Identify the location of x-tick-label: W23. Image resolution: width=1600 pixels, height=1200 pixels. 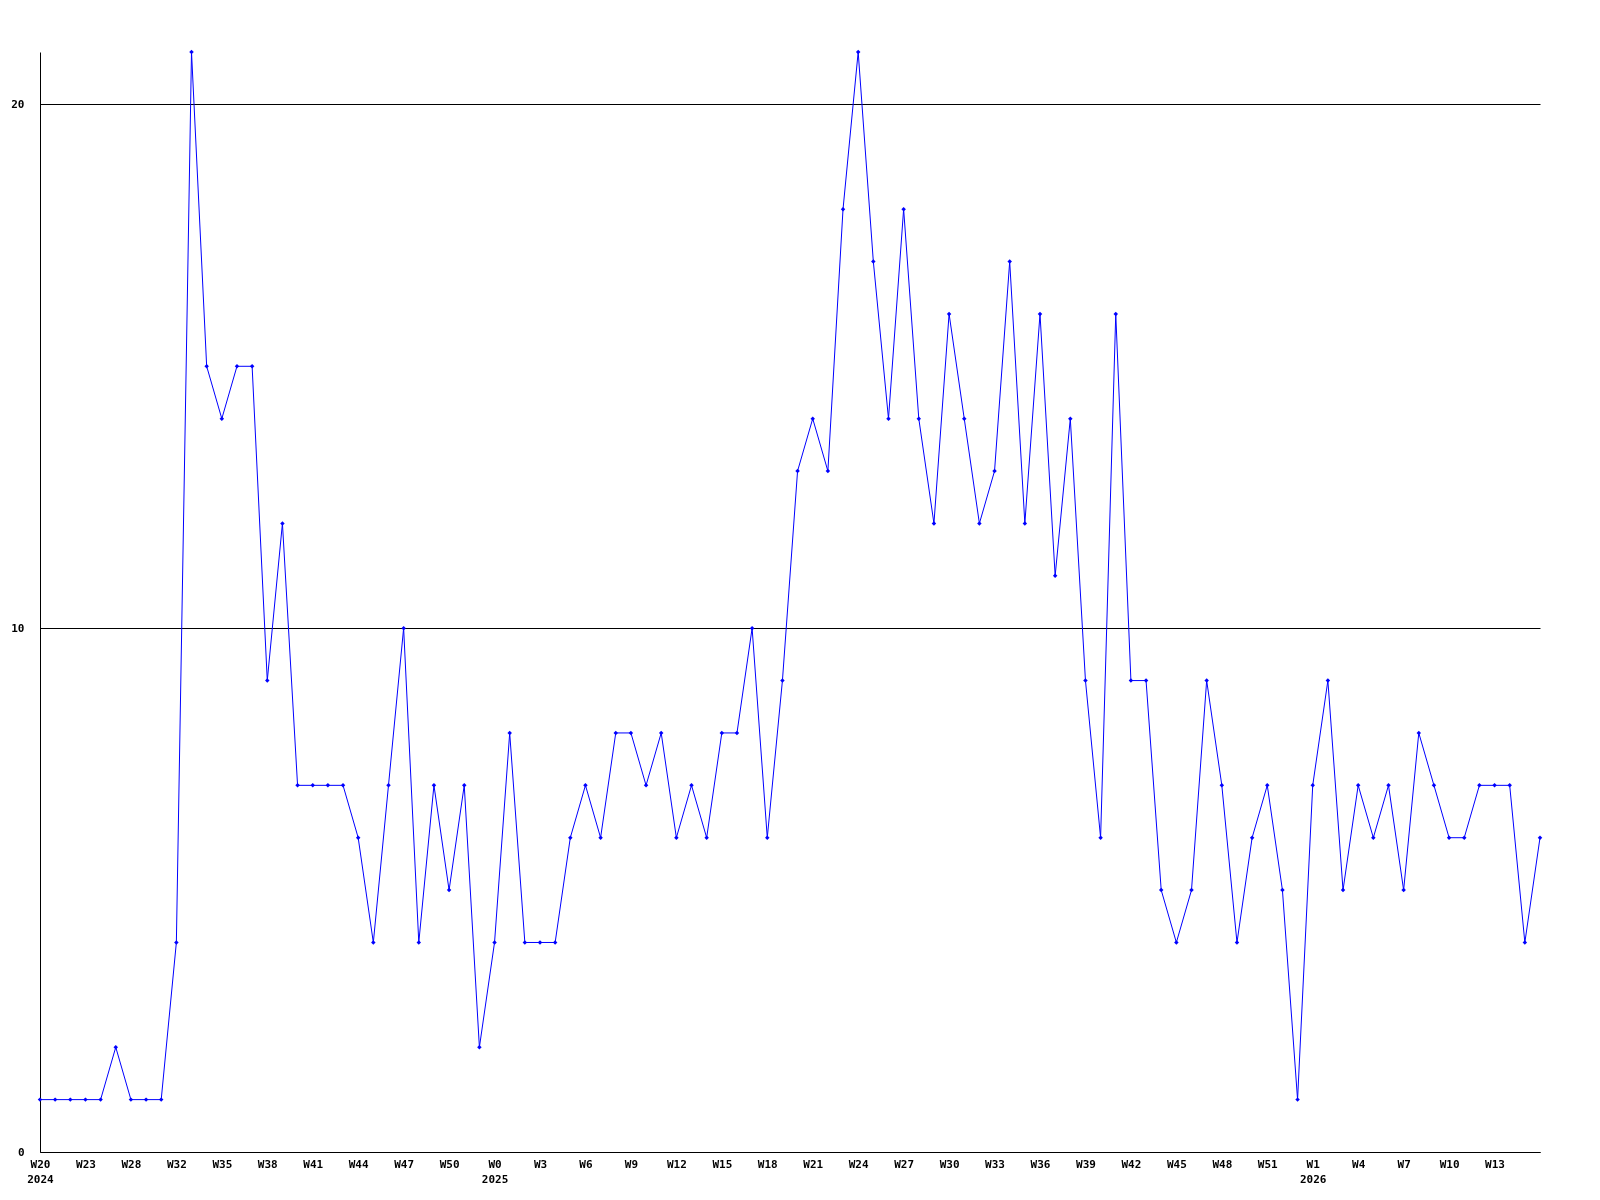
(86, 1164).